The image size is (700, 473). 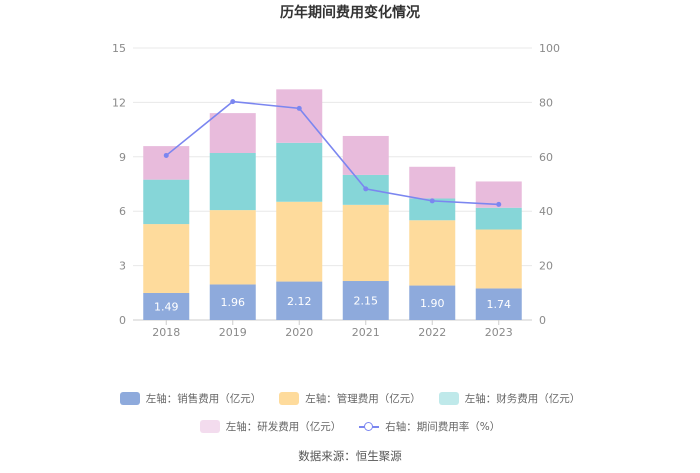 What do you see at coordinates (350, 426) in the screenshot?
I see `legend-row-2: 左轴：研发费用（亿元） 右轴：期间费用率（%）` at bounding box center [350, 426].